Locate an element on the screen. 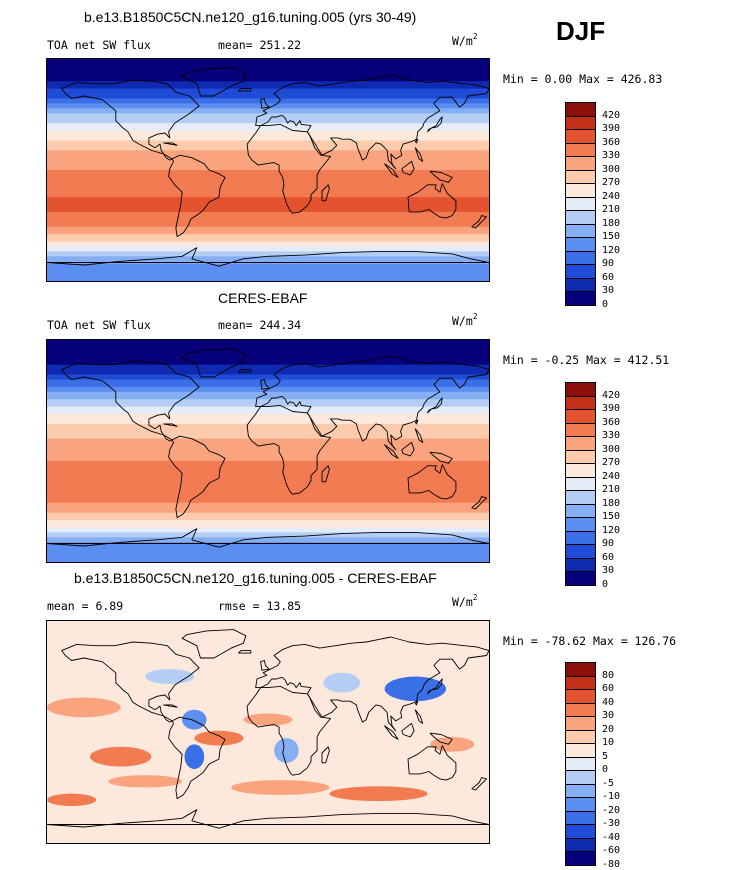 Image resolution: width=733 pixels, height=870 pixels. colorbar-tick-label: 360 is located at coordinates (611, 142).